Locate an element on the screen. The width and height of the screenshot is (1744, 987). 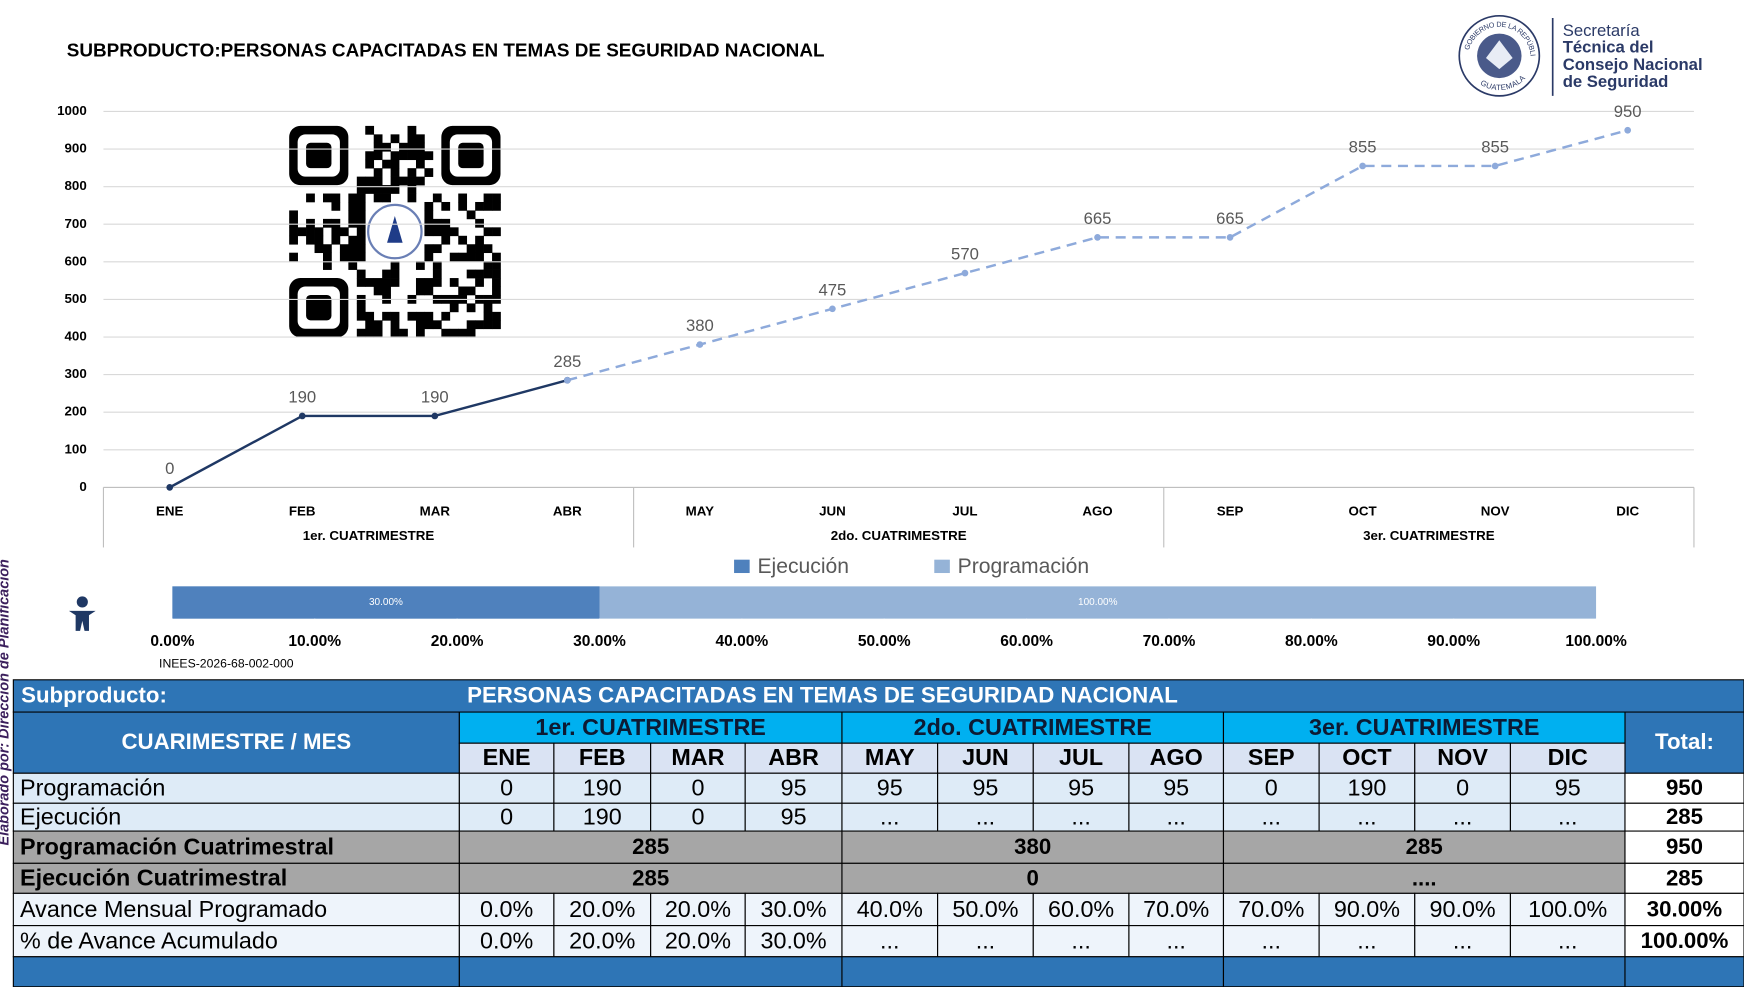
cell-value: 285 is located at coordinates (650, 846).